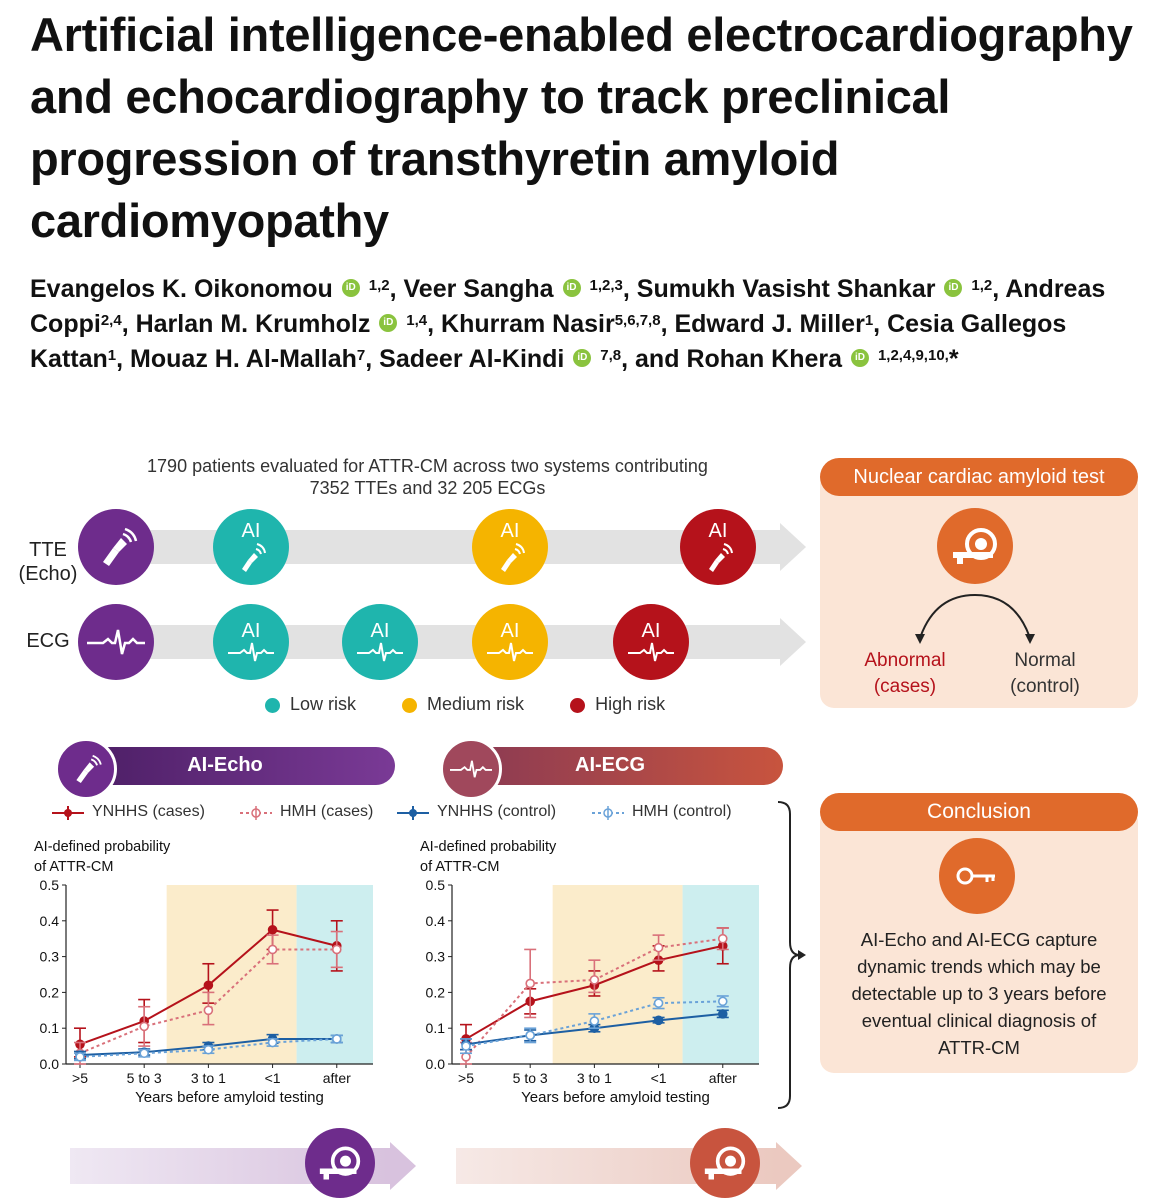 This screenshot has width=1171, height=1200. What do you see at coordinates (791, 955) in the screenshot?
I see `bracket-brace` at bounding box center [791, 955].